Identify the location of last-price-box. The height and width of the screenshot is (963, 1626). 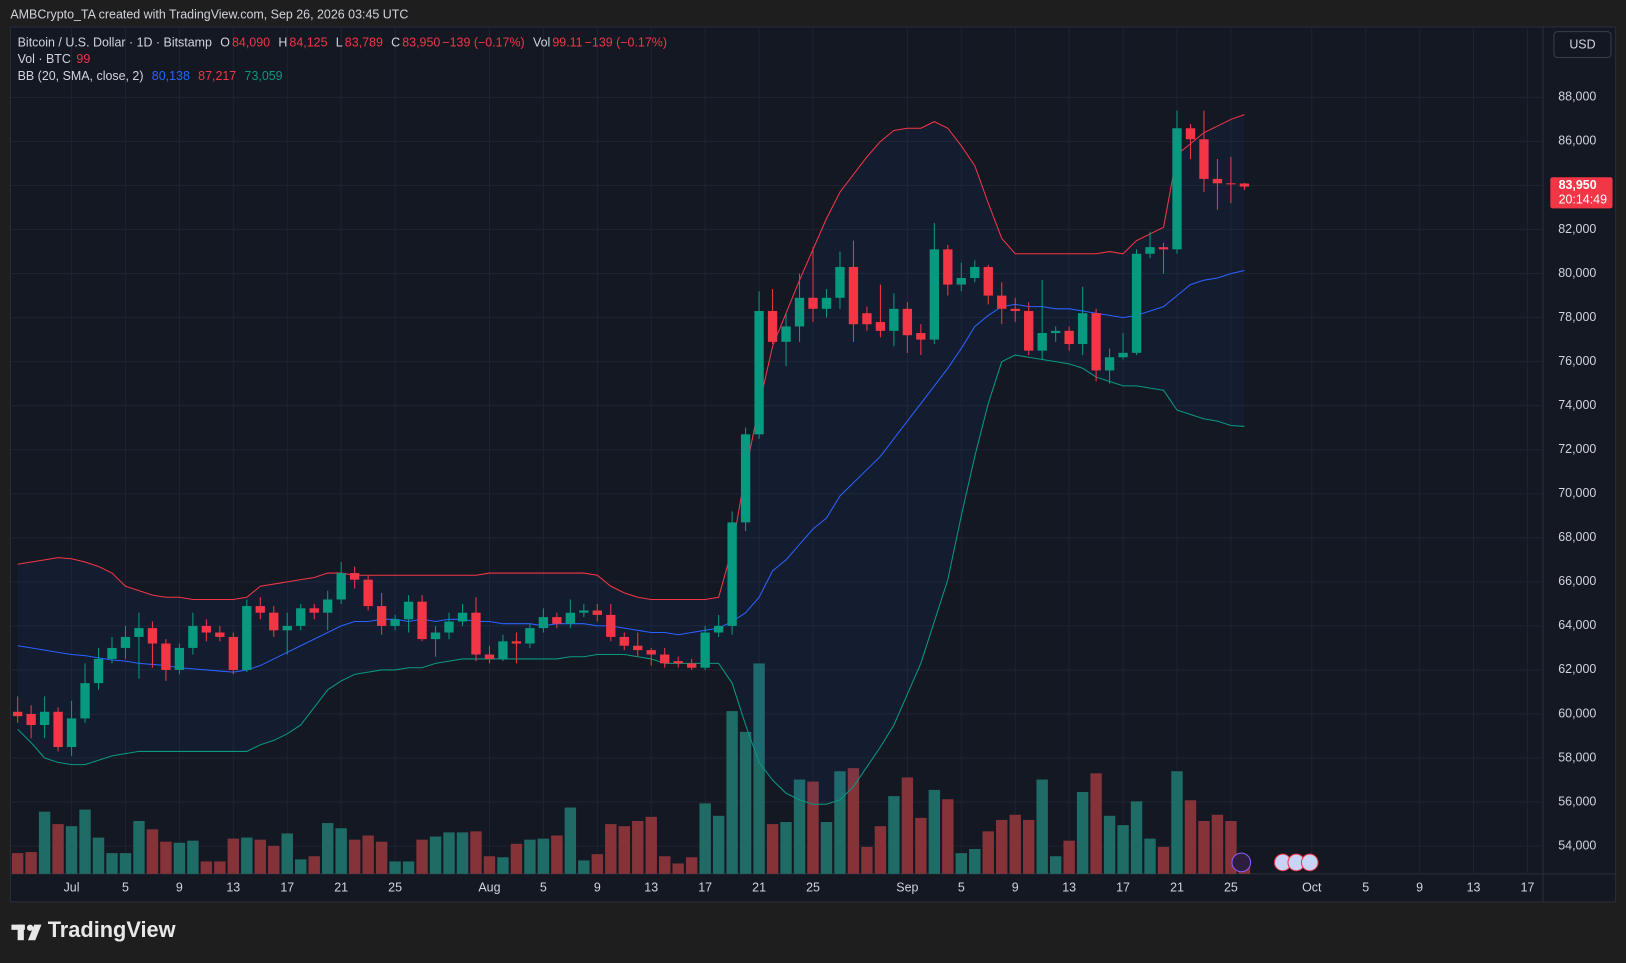
(1581, 193).